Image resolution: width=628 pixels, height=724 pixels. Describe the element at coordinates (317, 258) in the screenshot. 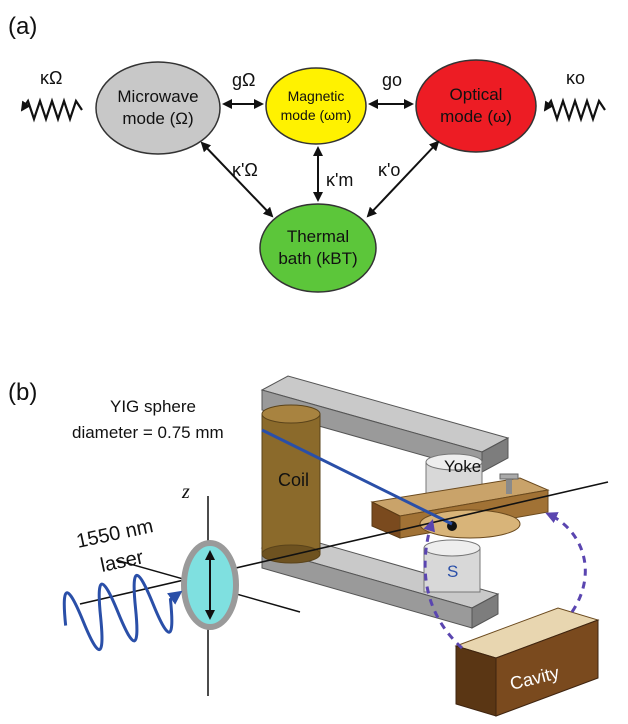

I see `svg-text: bath (kBT)` at that location.